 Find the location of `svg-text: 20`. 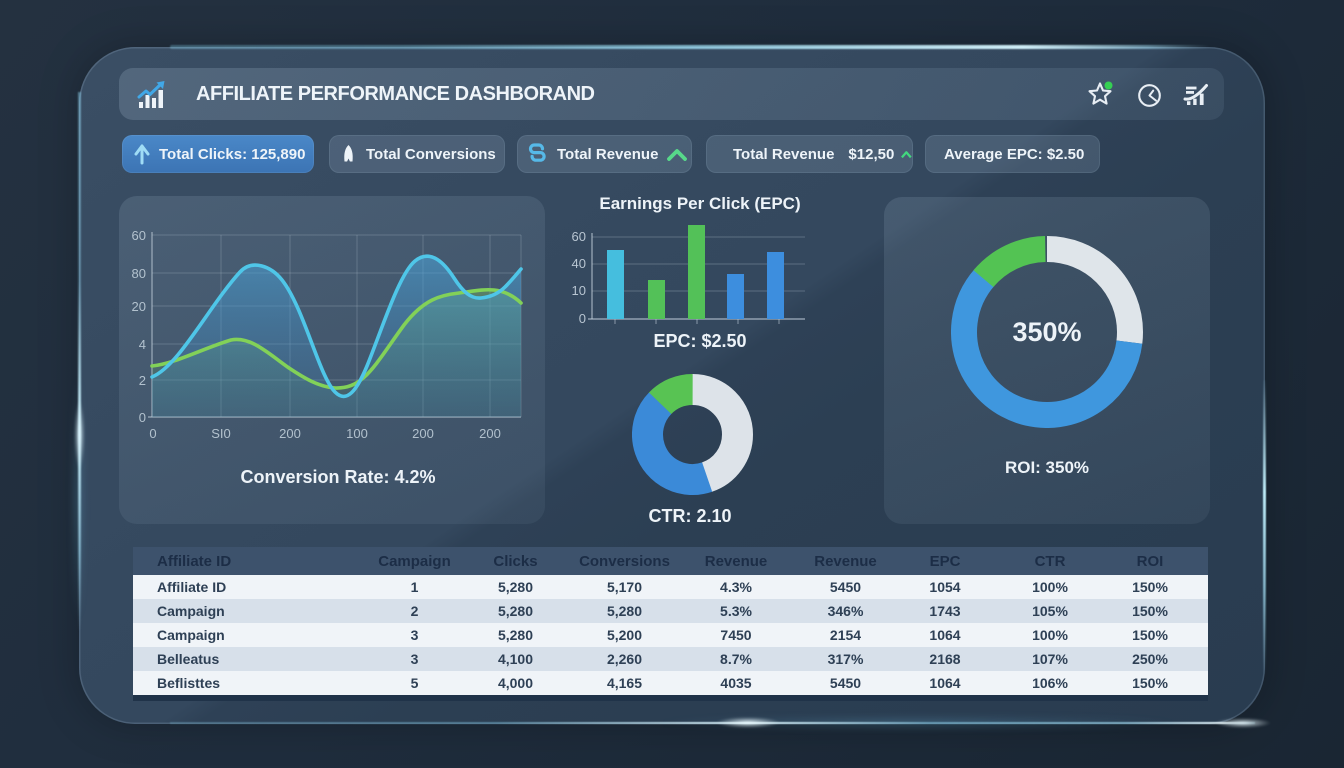

svg-text: 20 is located at coordinates (139, 306).